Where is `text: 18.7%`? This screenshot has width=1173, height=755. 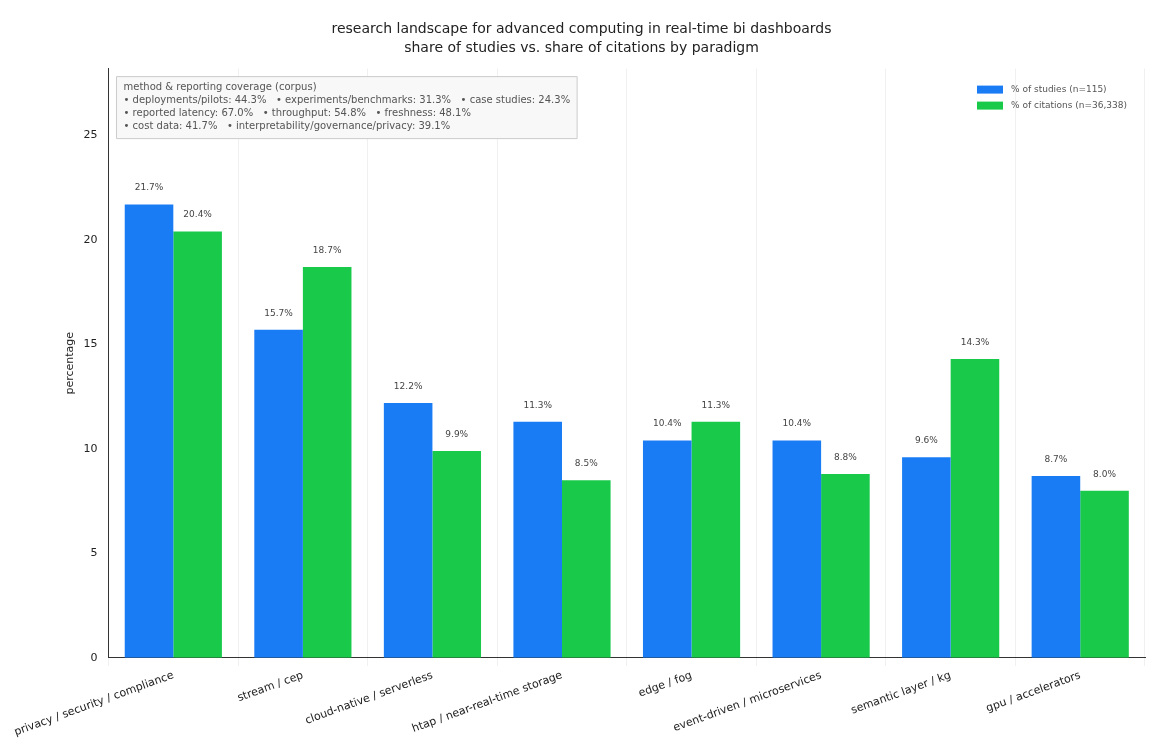 text: 18.7% is located at coordinates (327, 249).